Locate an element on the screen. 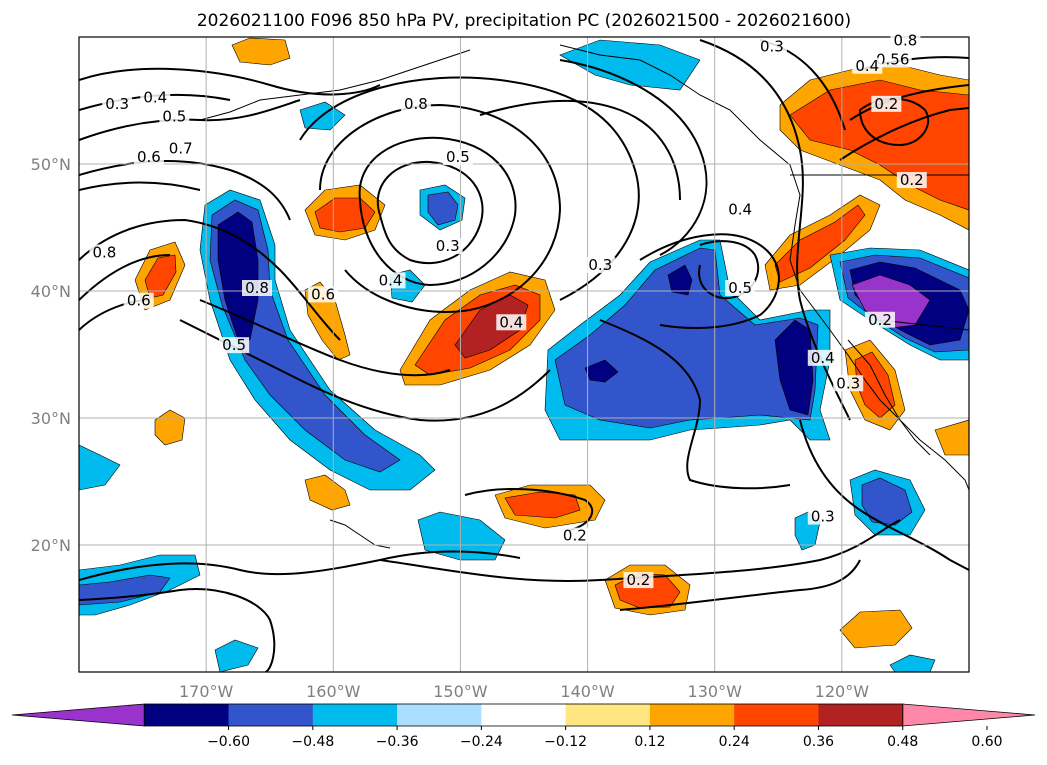 The width and height of the screenshot is (1047, 765). lat-tick-label: 30°N is located at coordinates (51, 418).